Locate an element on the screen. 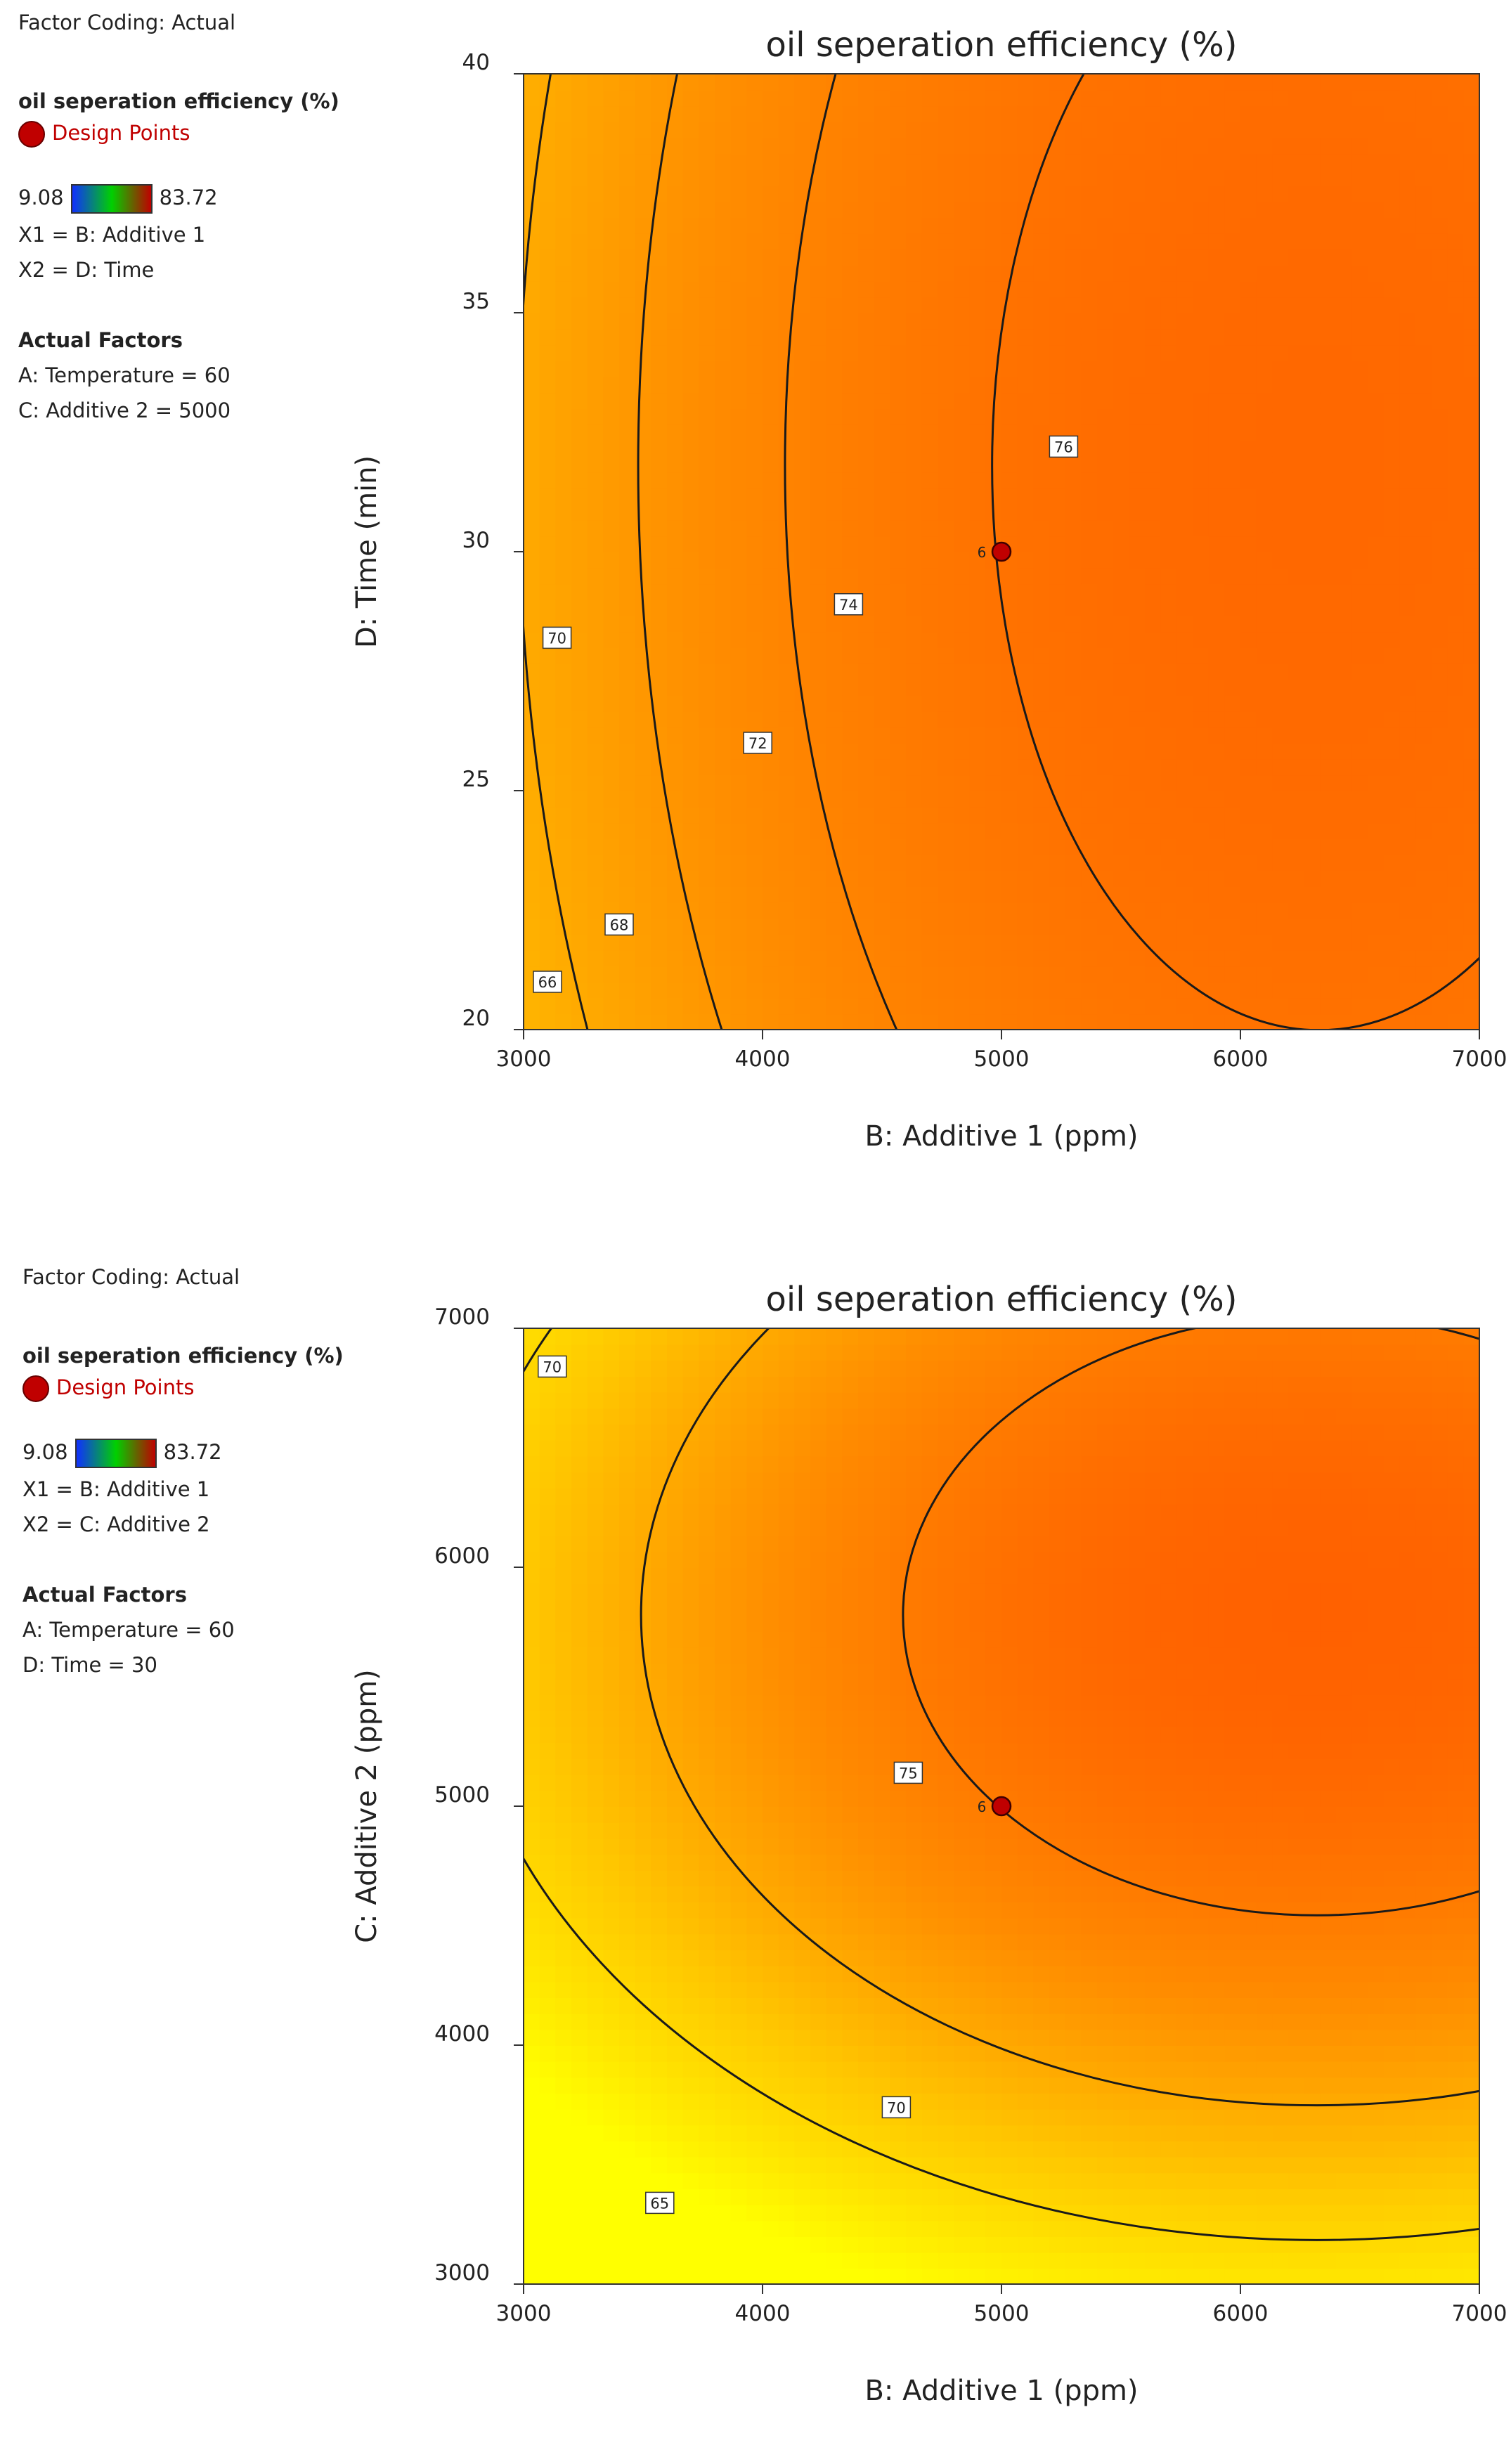 Image resolution: width=1511 pixels, height=2464 pixels. y-axis-label: C: Additive 2 (ppm) is located at coordinates (367, 1806).